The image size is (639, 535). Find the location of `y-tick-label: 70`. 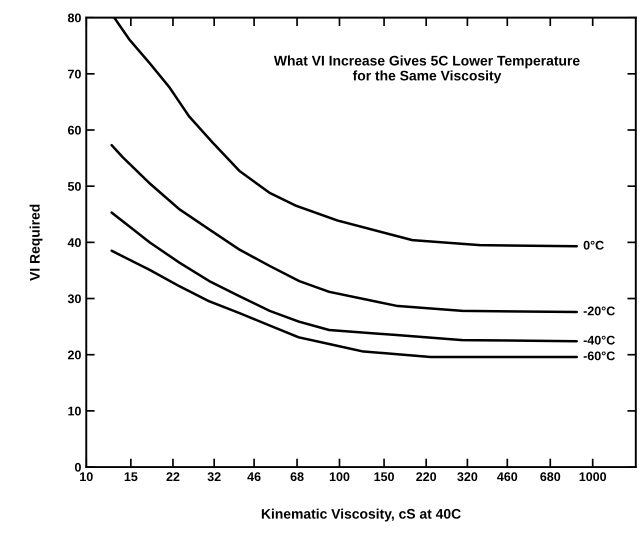

y-tick-label: 70 is located at coordinates (74, 74).